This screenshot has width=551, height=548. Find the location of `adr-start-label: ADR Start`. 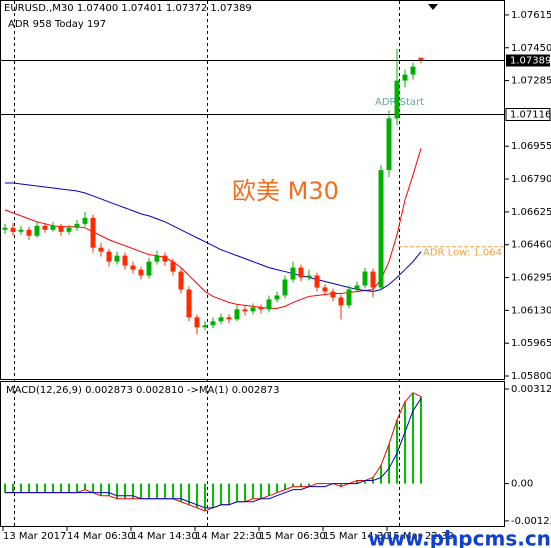

adr-start-label: ADR Start is located at coordinates (399, 102).